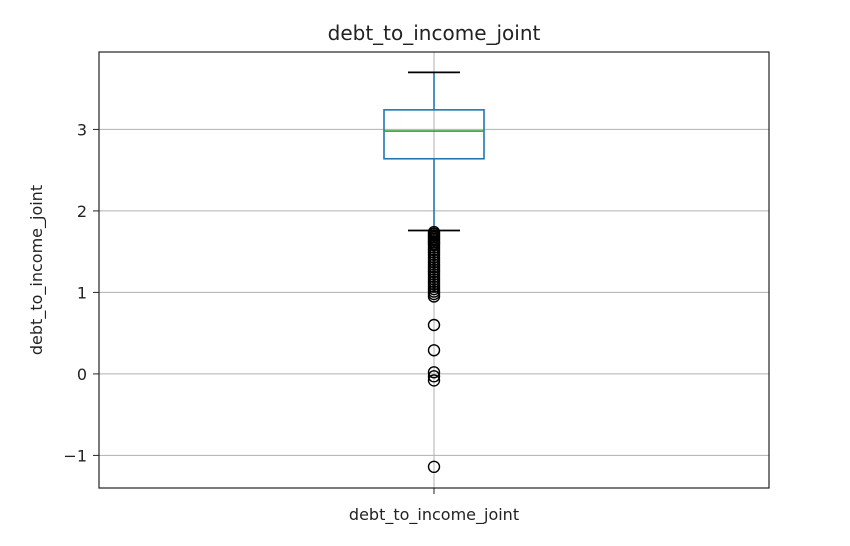 The image size is (850, 546). Describe the element at coordinates (82, 211) in the screenshot. I see `y-tick-label: 2` at that location.